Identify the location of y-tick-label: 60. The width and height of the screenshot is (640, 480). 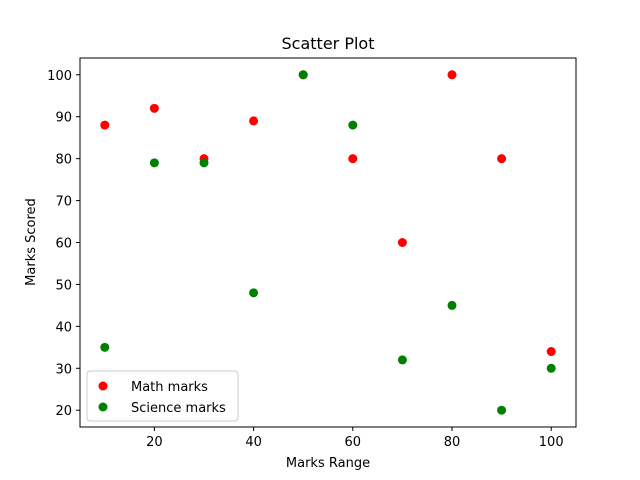
(63, 244).